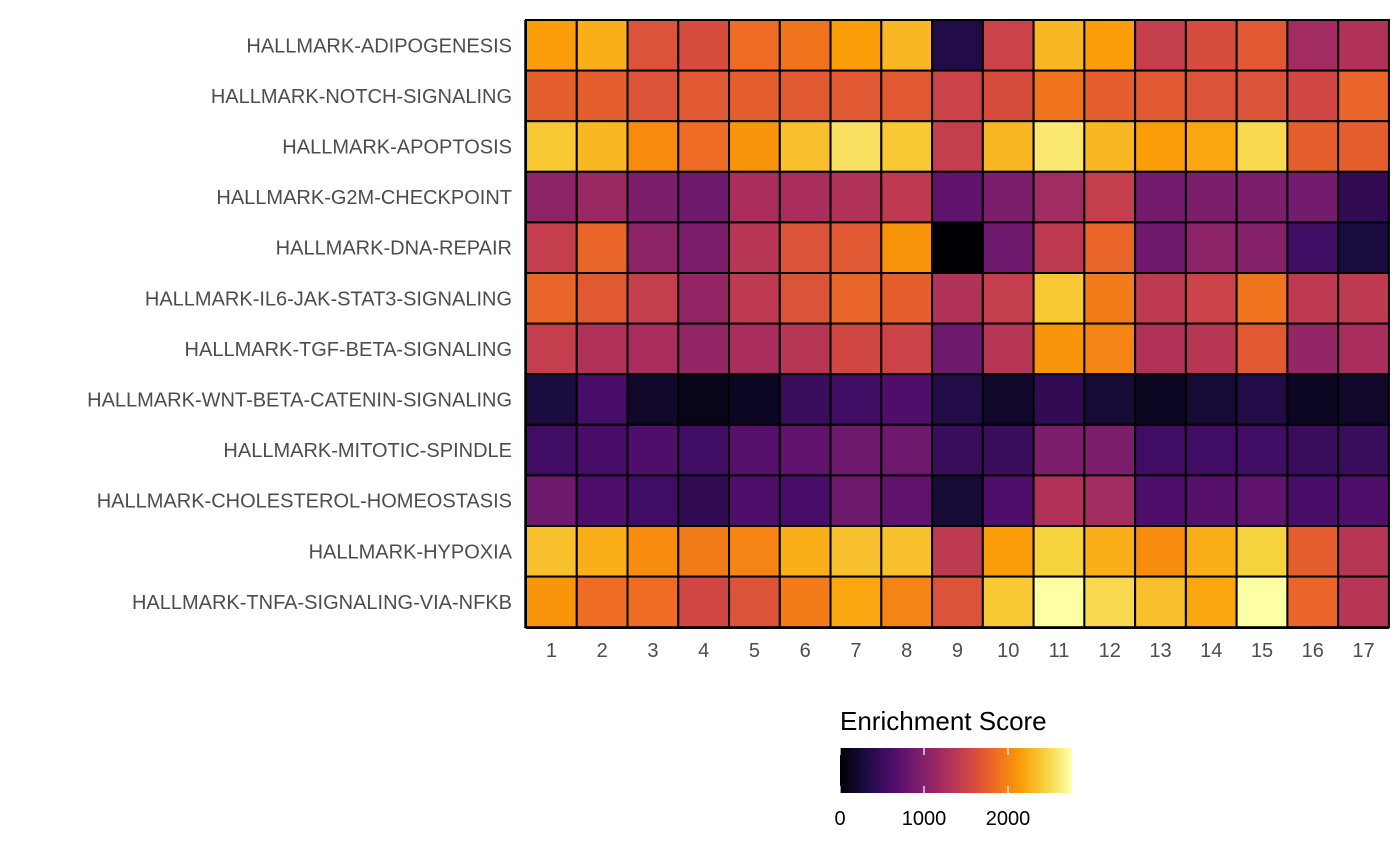  I want to click on row-label: HALLMARK-DNA-REPAIR, so click(394, 249).